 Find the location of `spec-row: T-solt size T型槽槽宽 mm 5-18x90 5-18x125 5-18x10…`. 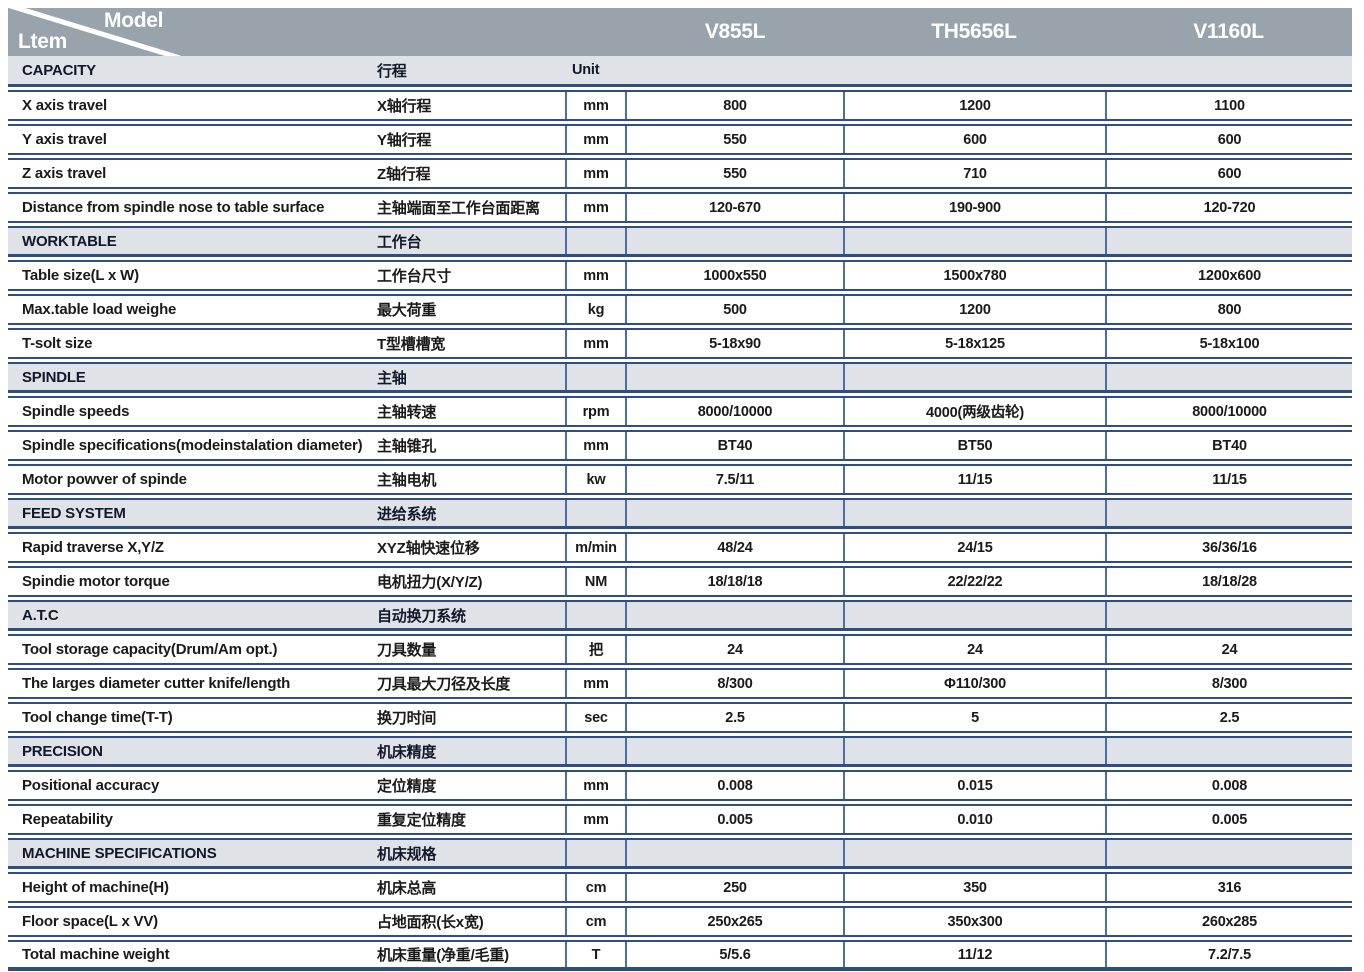

spec-row: T-solt size T型槽槽宽 mm 5-18x90 5-18x125 5-18x10… is located at coordinates (680, 343).